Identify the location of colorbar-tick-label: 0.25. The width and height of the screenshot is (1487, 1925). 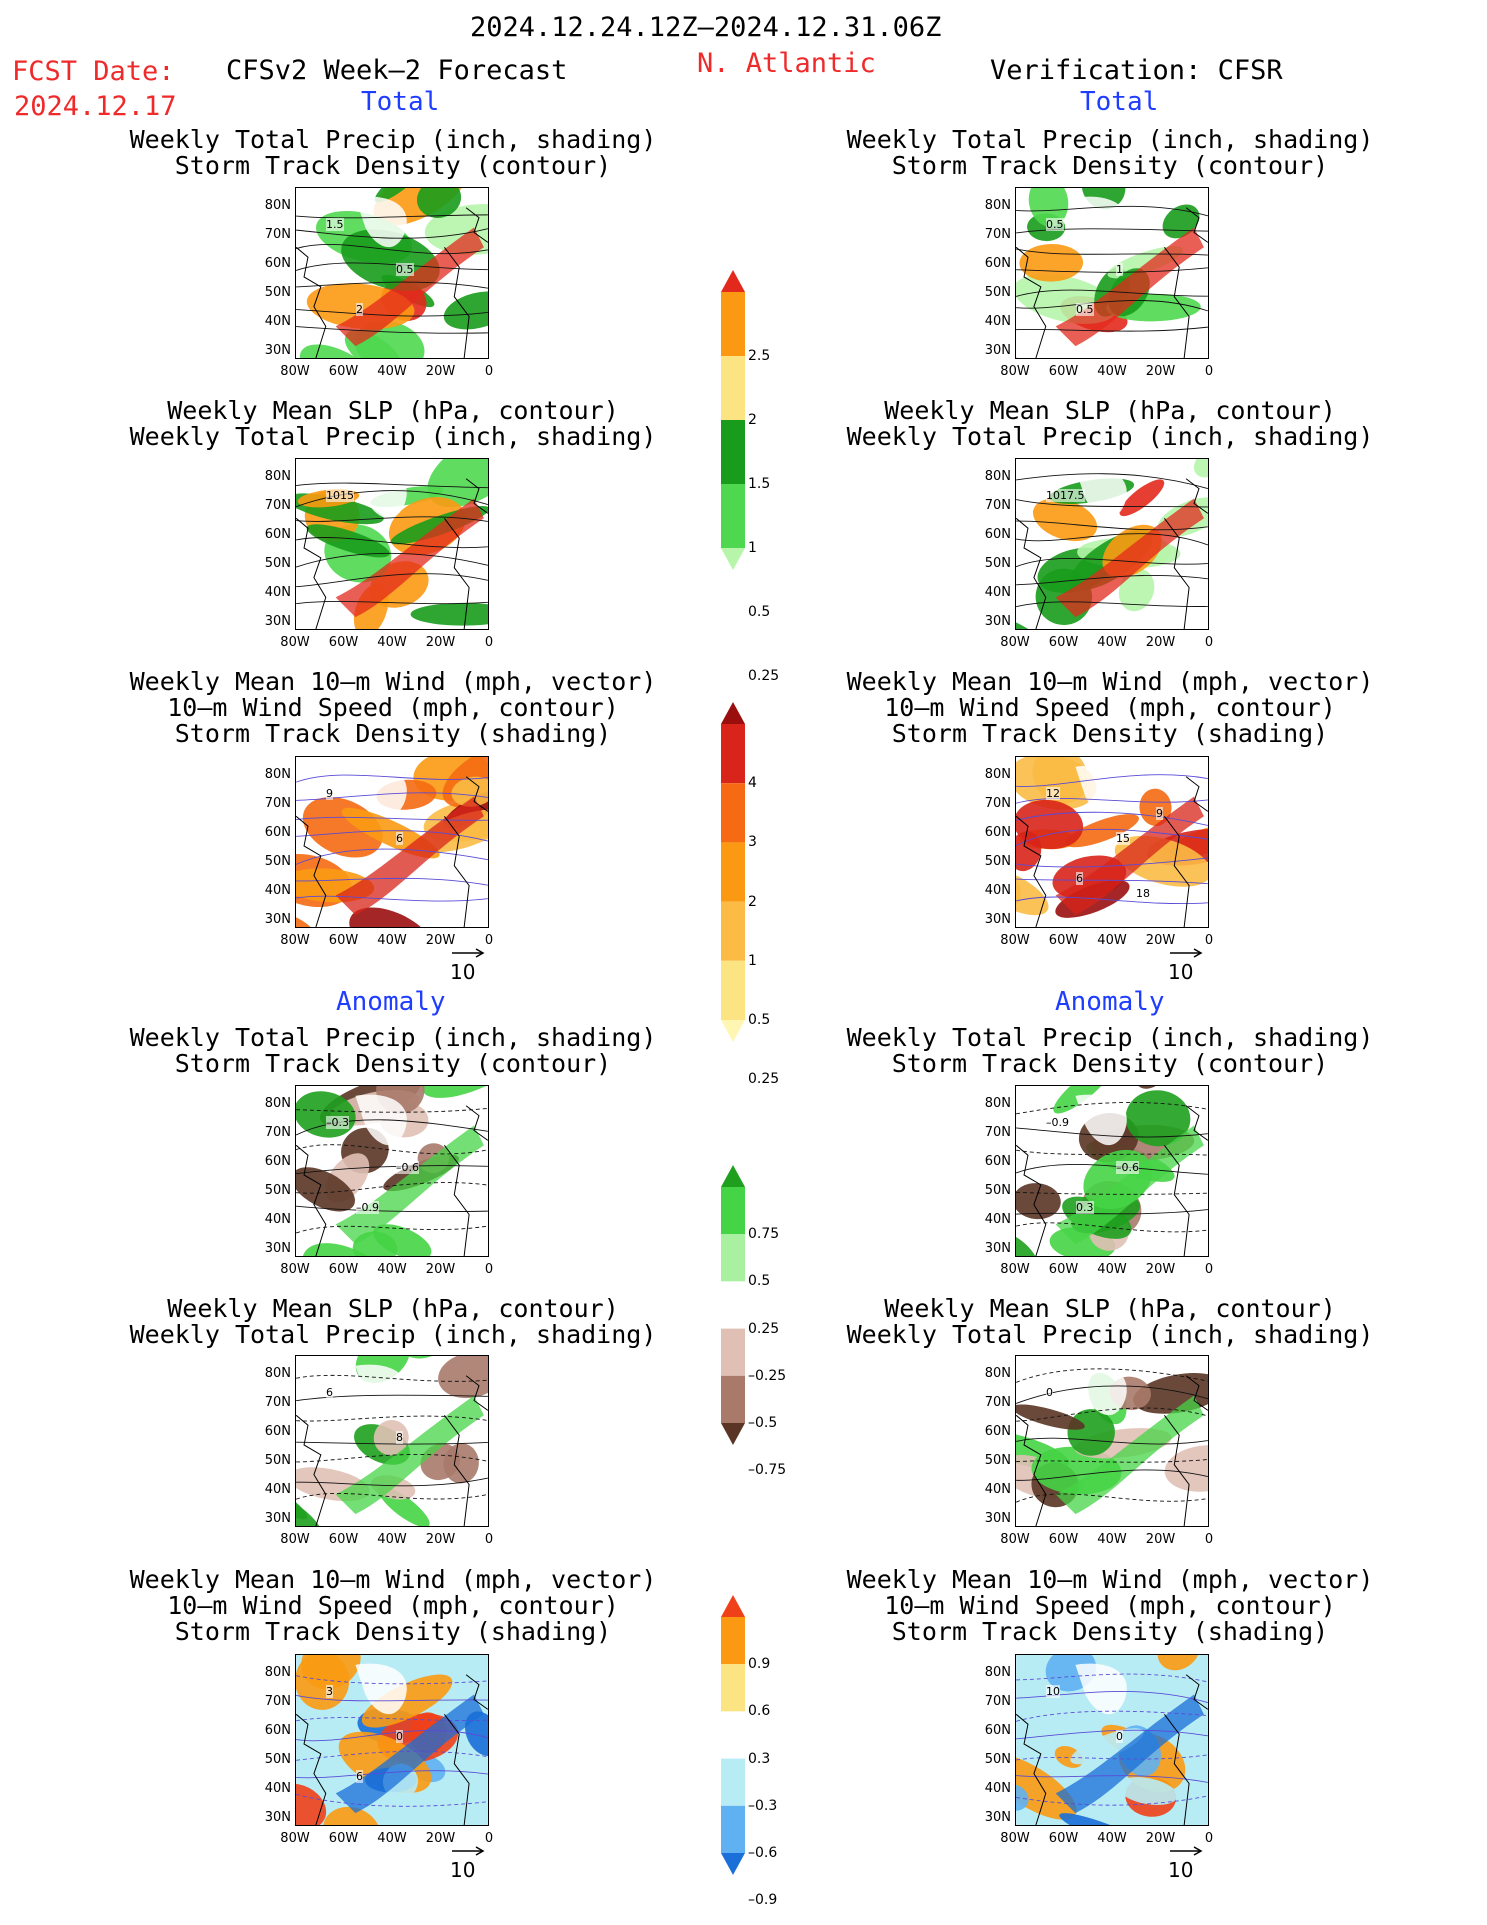
(764, 1328).